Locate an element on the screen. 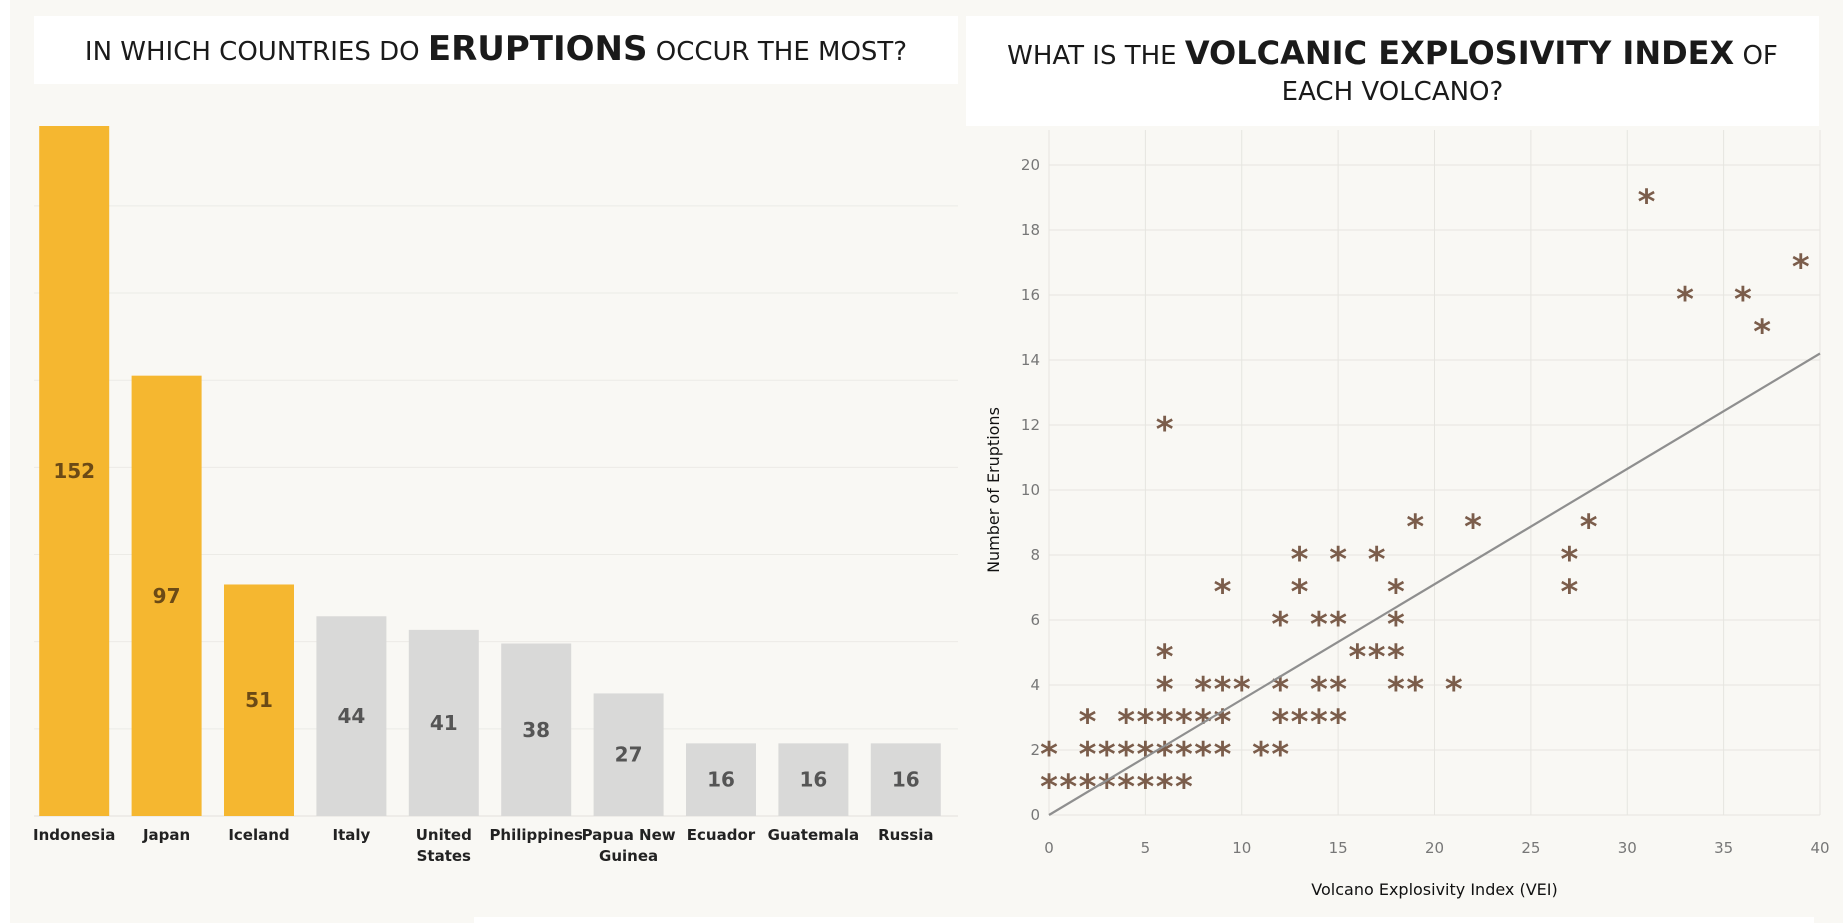 The height and width of the screenshot is (923, 1843). bar-category-label: Philippines is located at coordinates (536, 835).